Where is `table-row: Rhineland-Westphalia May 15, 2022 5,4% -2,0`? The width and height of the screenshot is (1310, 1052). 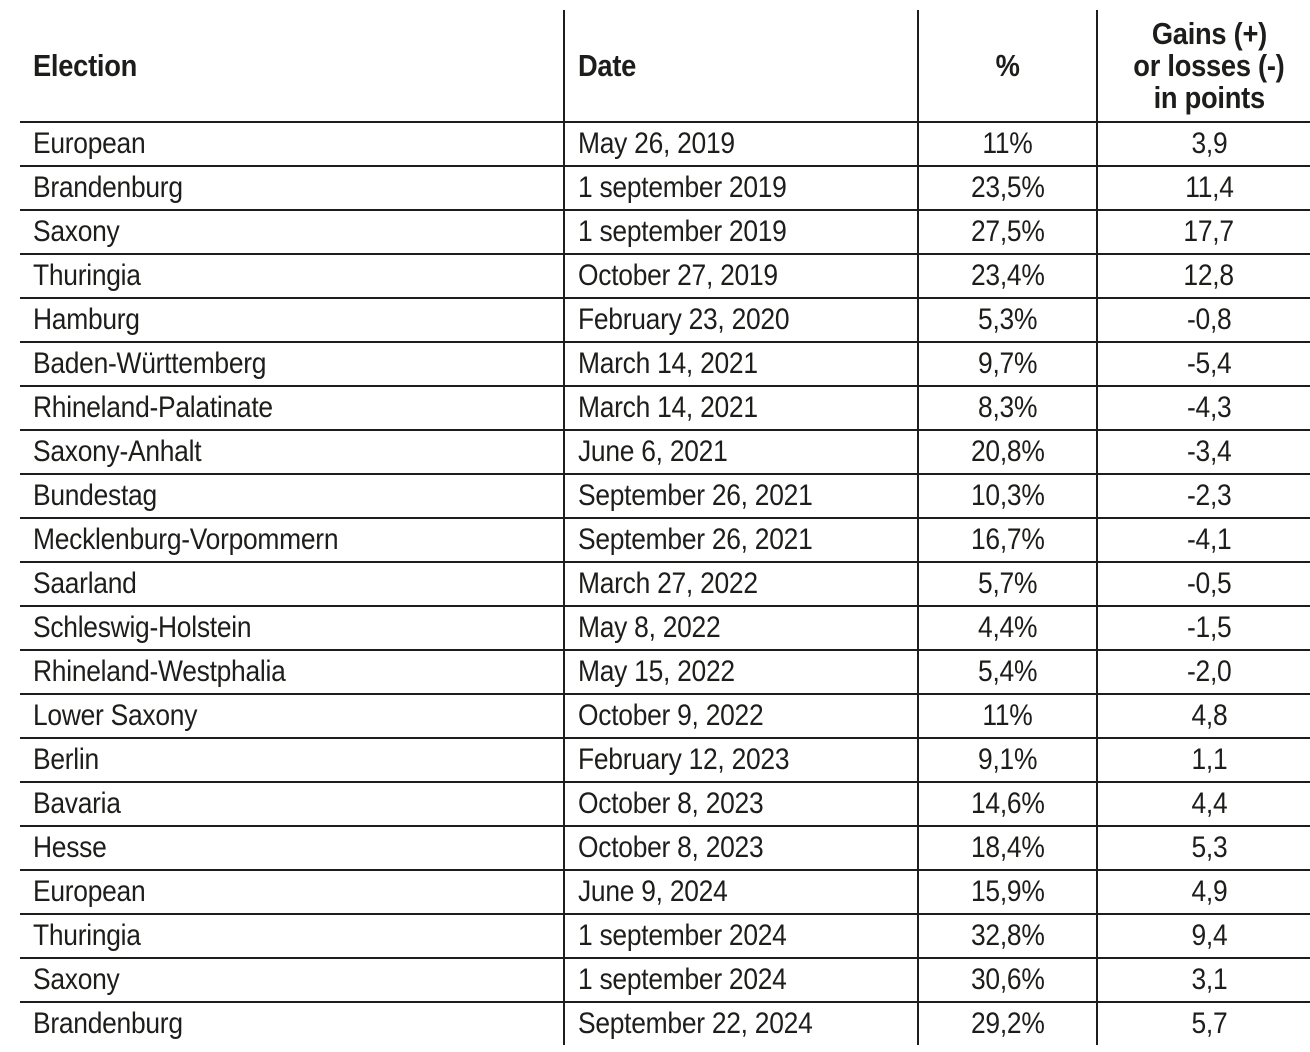
table-row: Rhineland-Westphalia May 15, 2022 5,4% -2,0 is located at coordinates (665, 672).